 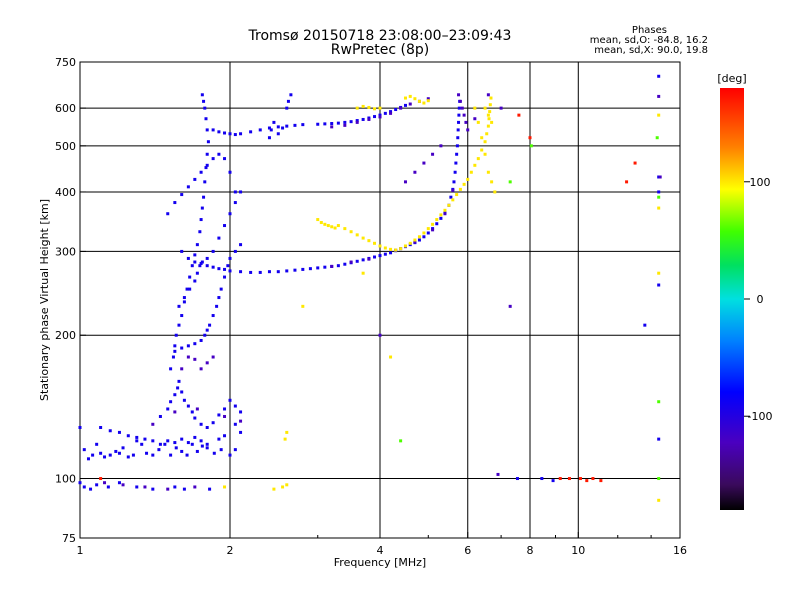 What do you see at coordinates (80, 550) in the screenshot?
I see `x-tick-label: 1` at bounding box center [80, 550].